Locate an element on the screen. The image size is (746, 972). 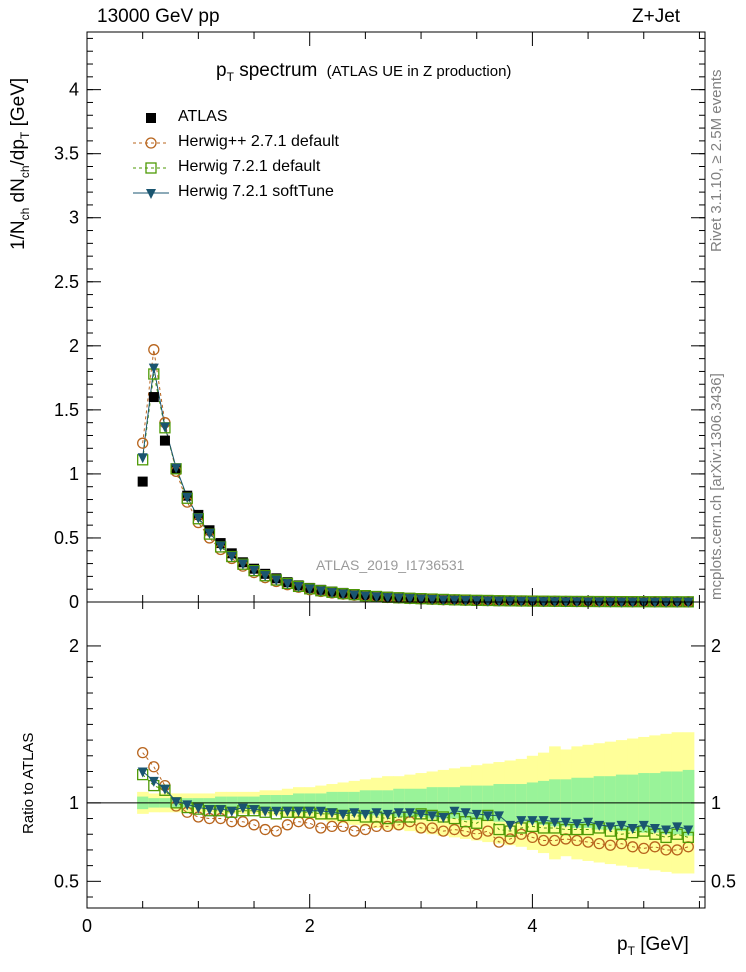
plot-title: pT spectrum (ATLAS UE in Z production) is located at coordinates (363, 72).